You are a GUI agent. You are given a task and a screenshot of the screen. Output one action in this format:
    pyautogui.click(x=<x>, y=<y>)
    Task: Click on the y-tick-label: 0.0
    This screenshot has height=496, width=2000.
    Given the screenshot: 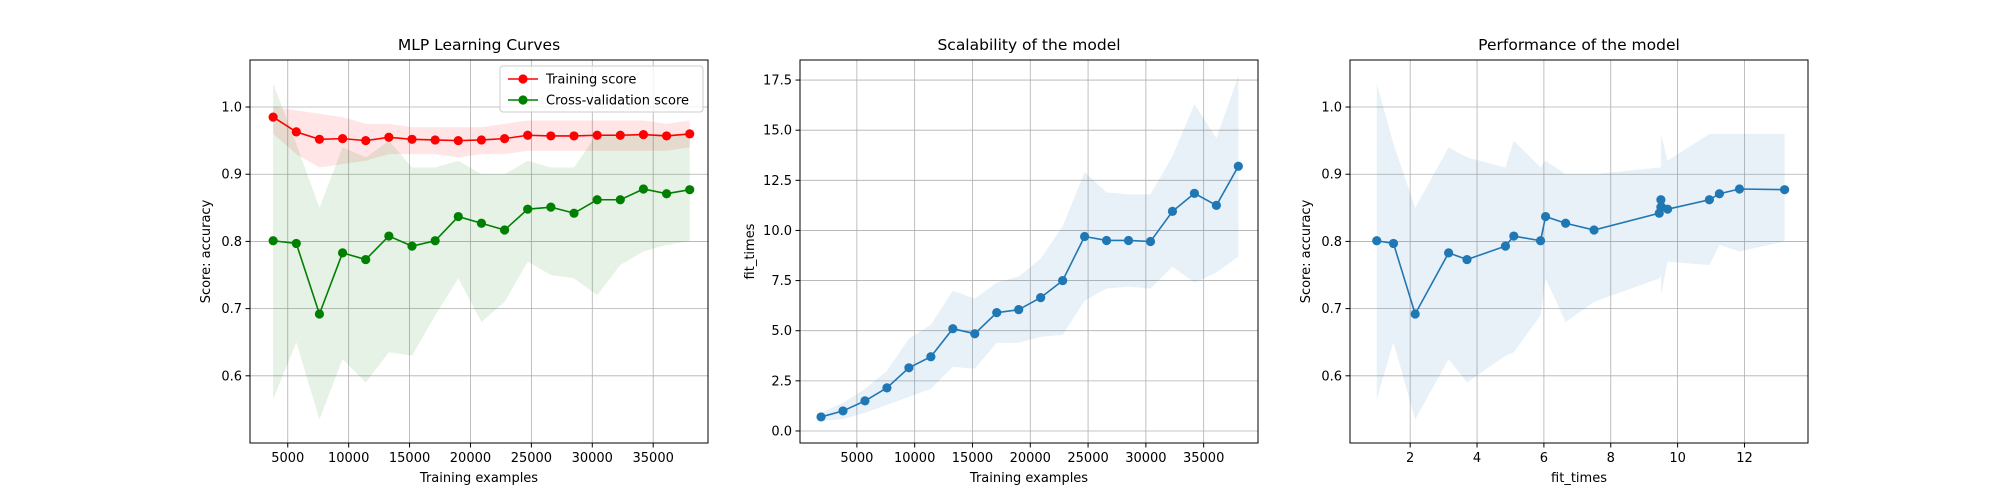 What is the action you would take?
    pyautogui.click(x=781, y=431)
    